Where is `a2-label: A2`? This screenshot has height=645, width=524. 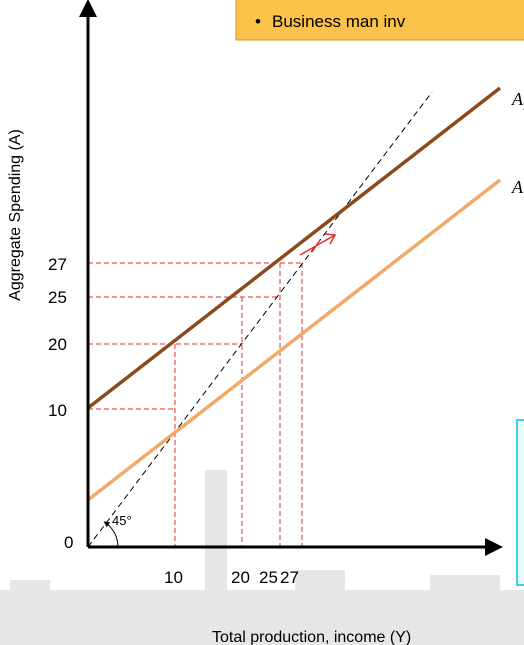 a2-label: A2 is located at coordinates (517, 101).